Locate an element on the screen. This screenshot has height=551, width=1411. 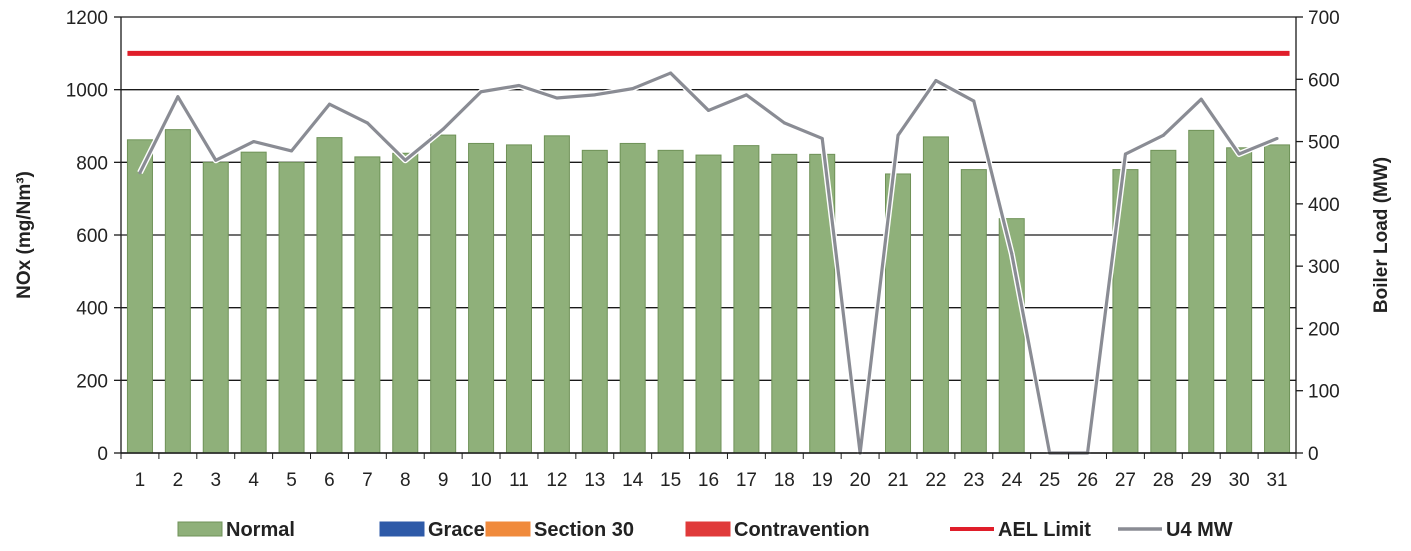
legend-label-section-30: Section 30 is located at coordinates (584, 530).